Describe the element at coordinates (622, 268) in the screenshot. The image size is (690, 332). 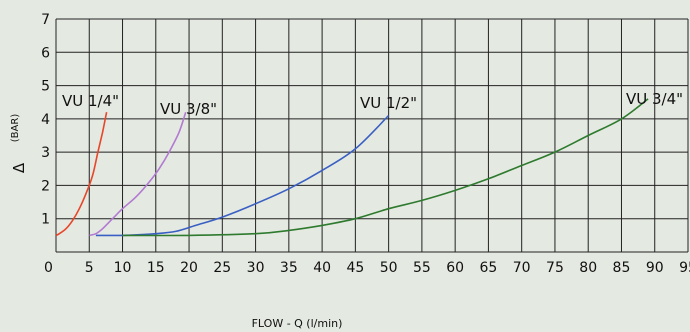
I see `x-tick-label: 85` at that location.